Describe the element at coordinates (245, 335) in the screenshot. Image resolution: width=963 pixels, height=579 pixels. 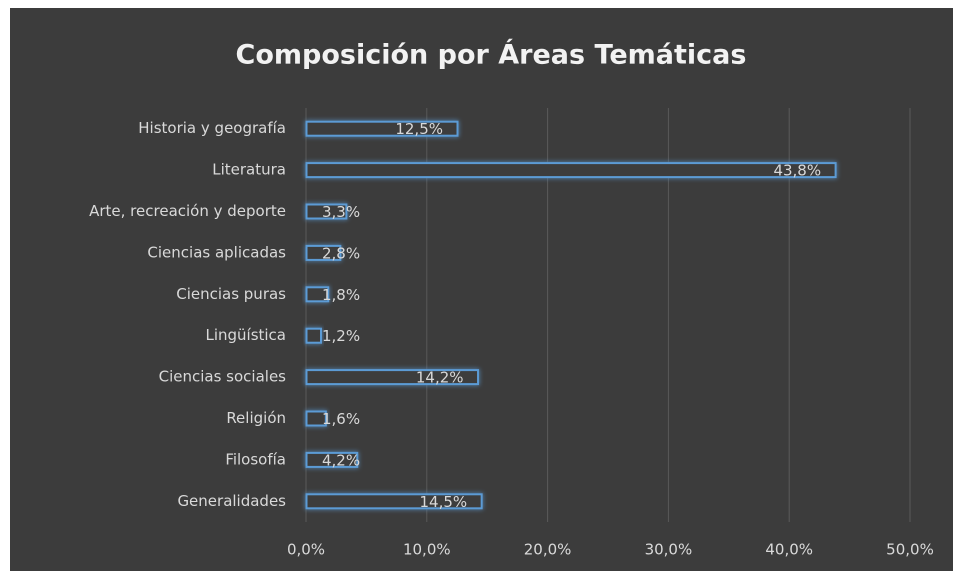
I see `y-tick-label: Lingüística` at that location.